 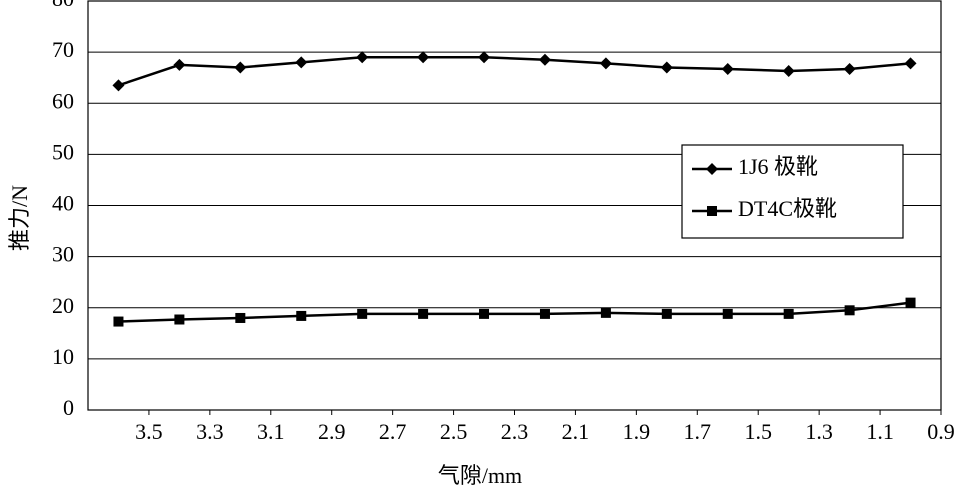 What do you see at coordinates (576, 431) in the screenshot?
I see `x-tick-label: 2.1` at bounding box center [576, 431].